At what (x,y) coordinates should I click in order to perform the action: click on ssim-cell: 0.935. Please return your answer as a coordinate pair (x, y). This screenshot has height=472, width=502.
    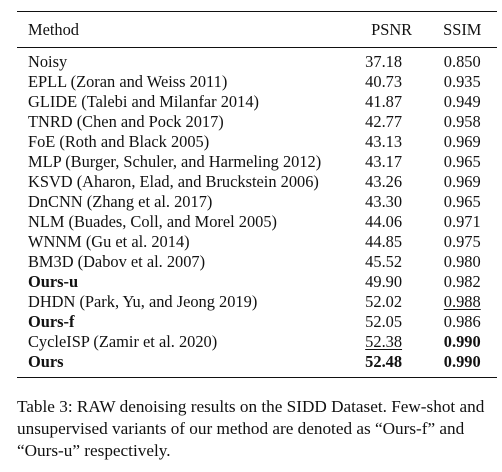
    Looking at the image, I should click on (462, 81).